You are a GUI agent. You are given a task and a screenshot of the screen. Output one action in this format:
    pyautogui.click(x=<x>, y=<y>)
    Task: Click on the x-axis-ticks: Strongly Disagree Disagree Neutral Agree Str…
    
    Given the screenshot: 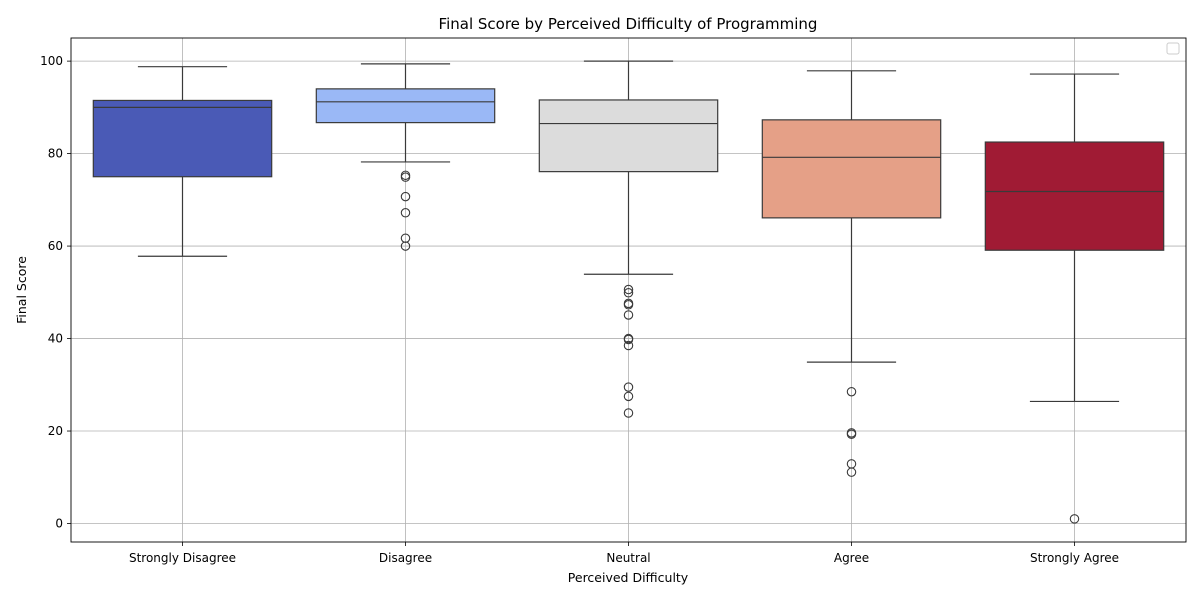 What is the action you would take?
    pyautogui.click(x=624, y=553)
    